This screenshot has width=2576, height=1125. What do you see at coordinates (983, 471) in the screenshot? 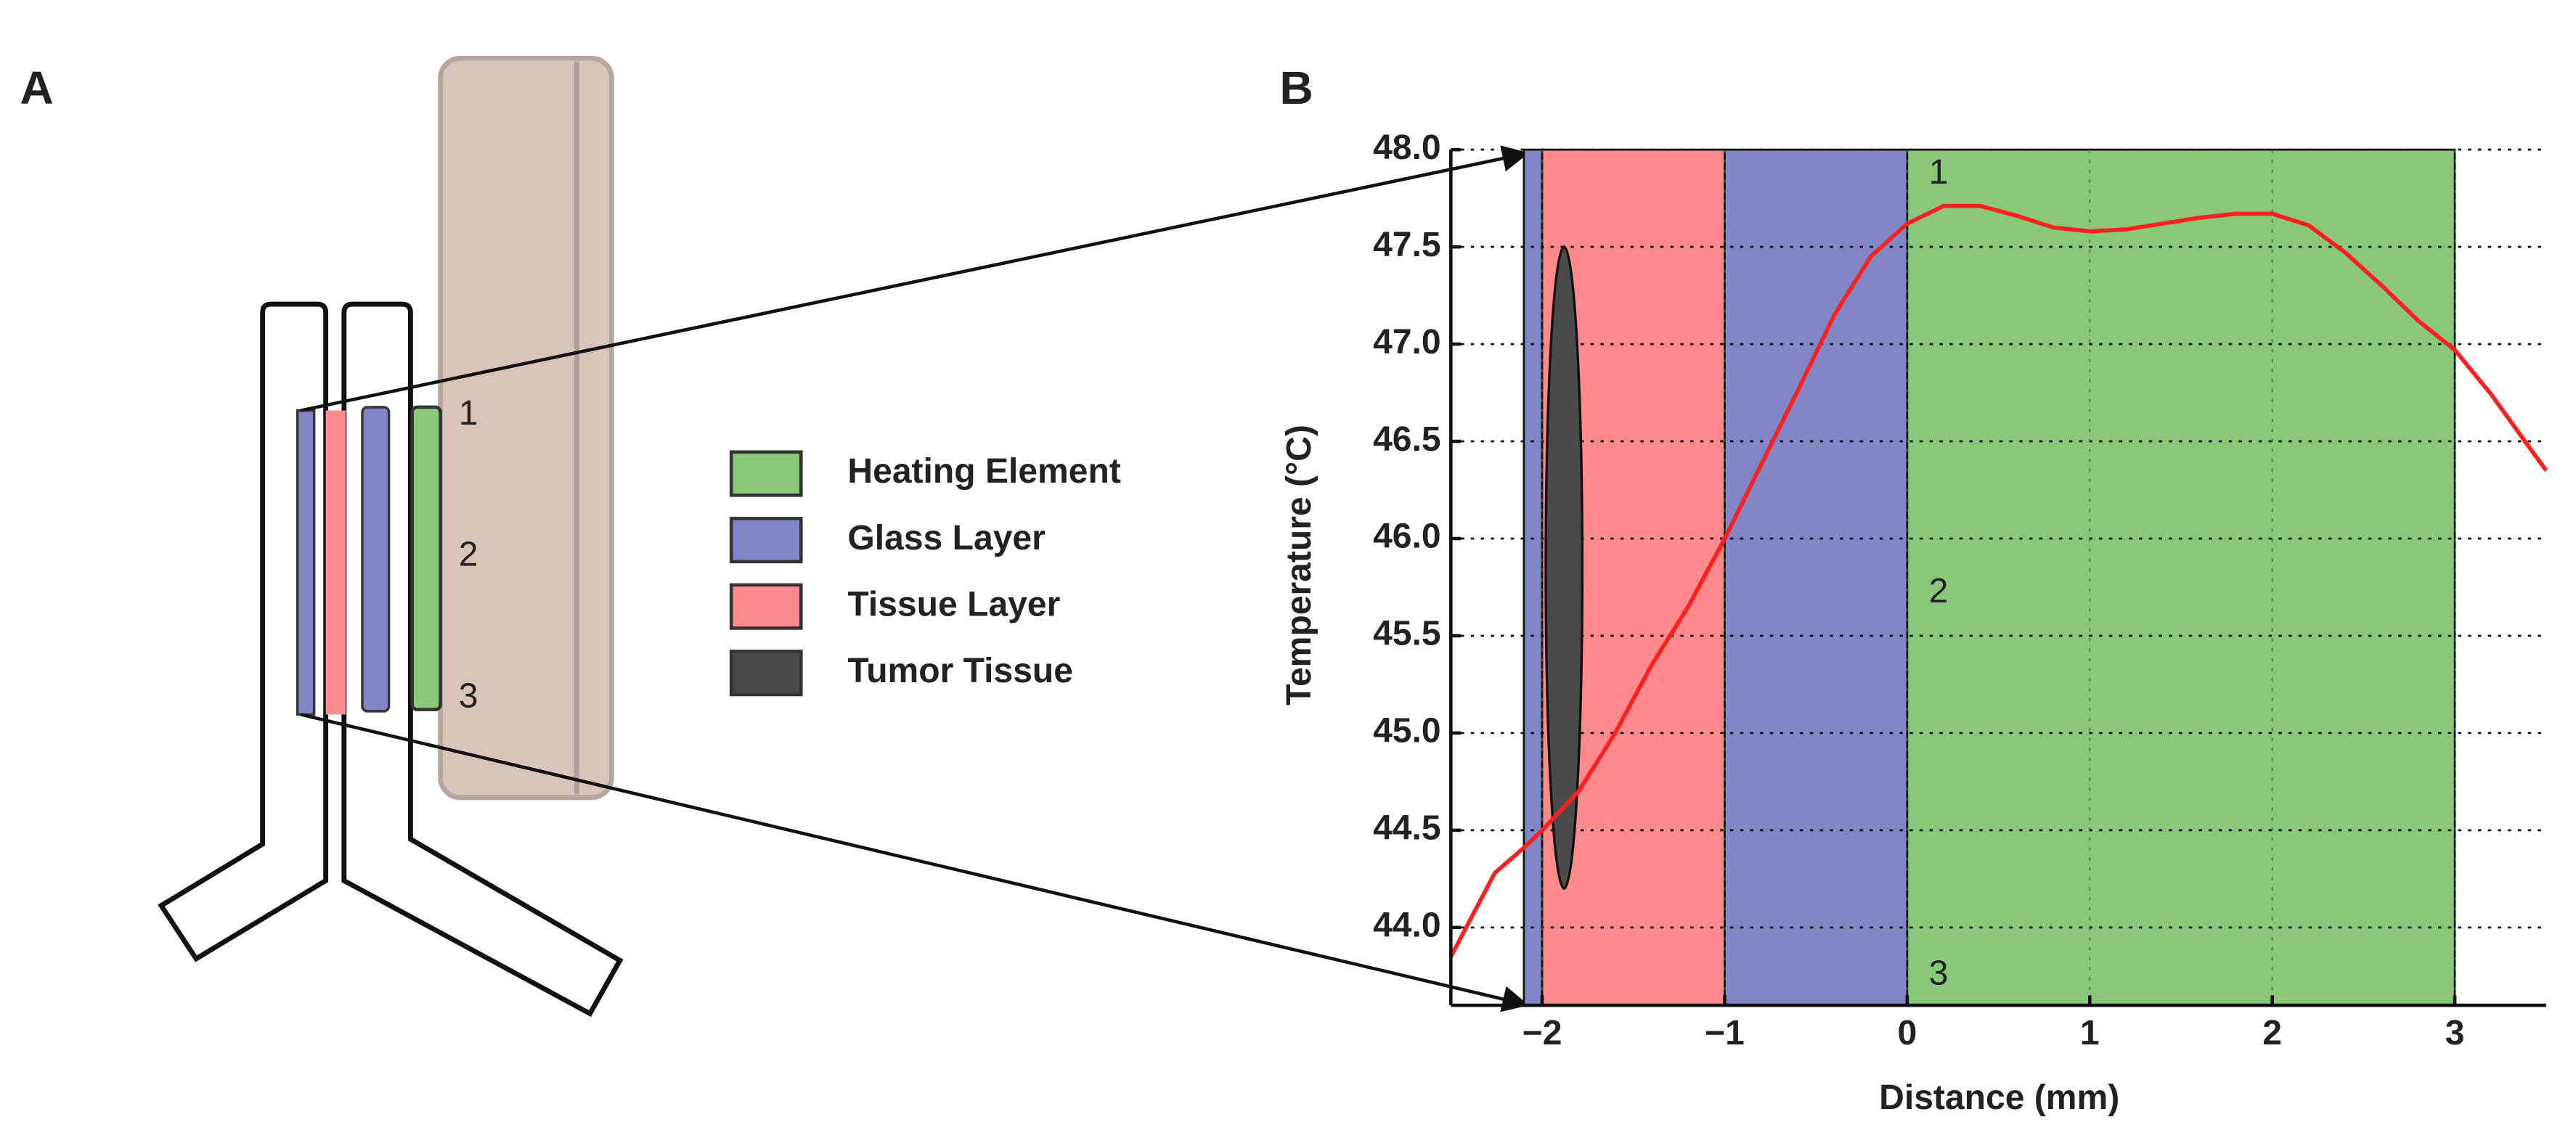
I see `legend-label: Heating Element` at bounding box center [983, 471].